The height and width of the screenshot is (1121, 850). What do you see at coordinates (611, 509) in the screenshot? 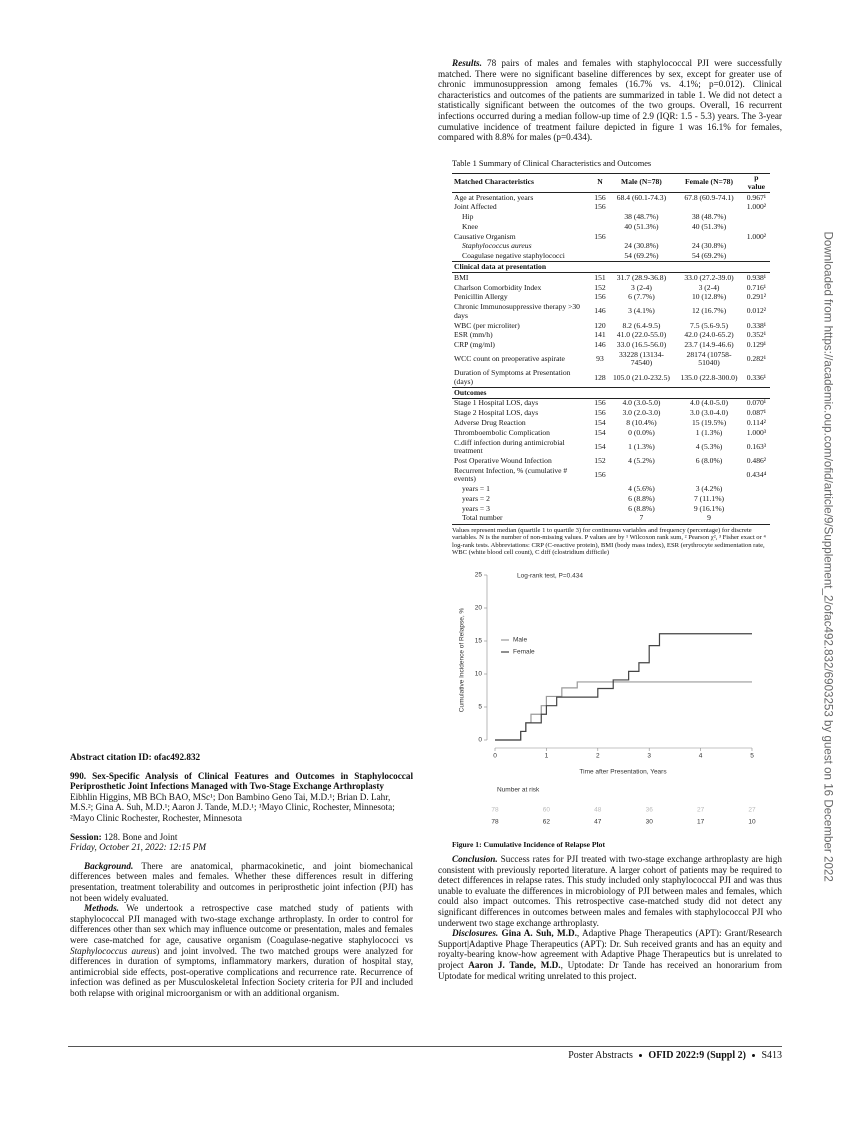
I see `table-row: years = 3 6 (8.8%) 9 (16.1%)` at bounding box center [611, 509].